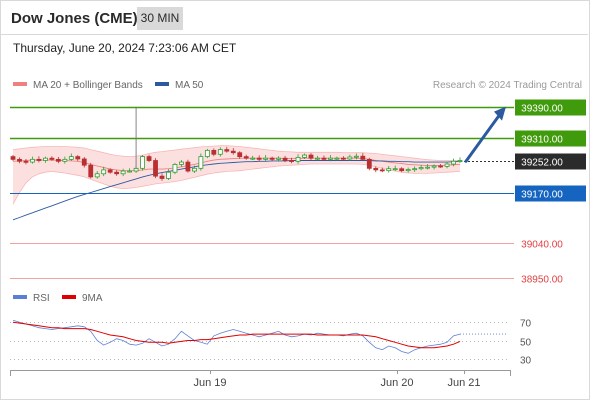 This screenshot has height=400, width=590. What do you see at coordinates (92, 298) in the screenshot?
I see `legend-label-9ma: 9MA` at bounding box center [92, 298].